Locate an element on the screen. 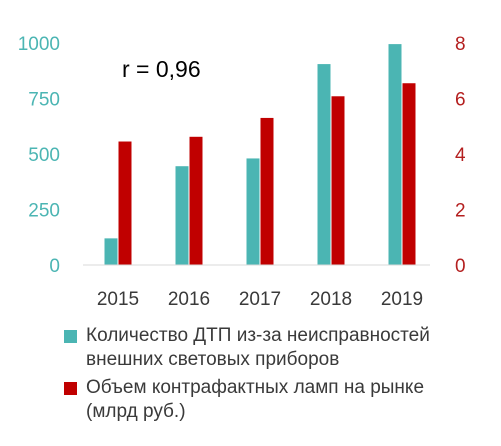 This screenshot has width=501, height=446. left-tick-label: 750 is located at coordinates (44, 100).